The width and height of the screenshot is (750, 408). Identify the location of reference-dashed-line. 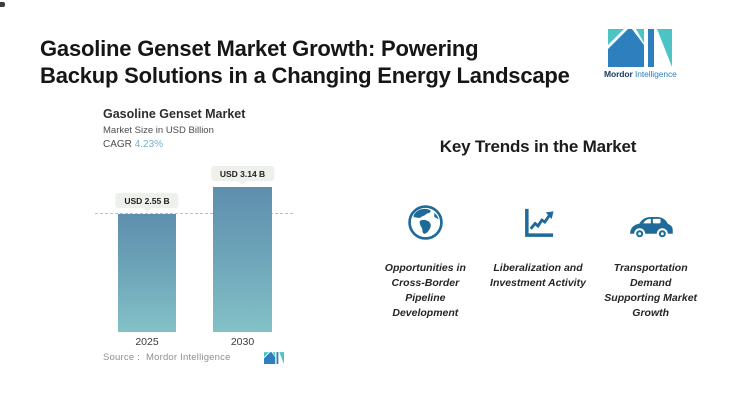
(194, 213).